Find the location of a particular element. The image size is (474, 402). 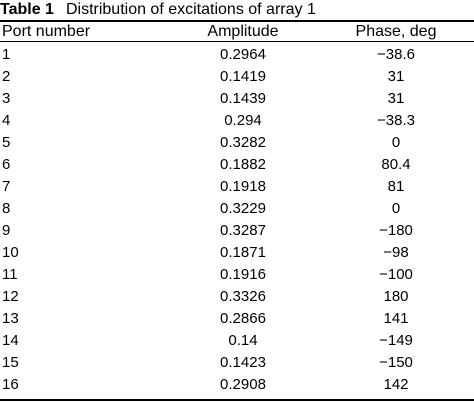

cell-phase: 180 is located at coordinates (396, 296).